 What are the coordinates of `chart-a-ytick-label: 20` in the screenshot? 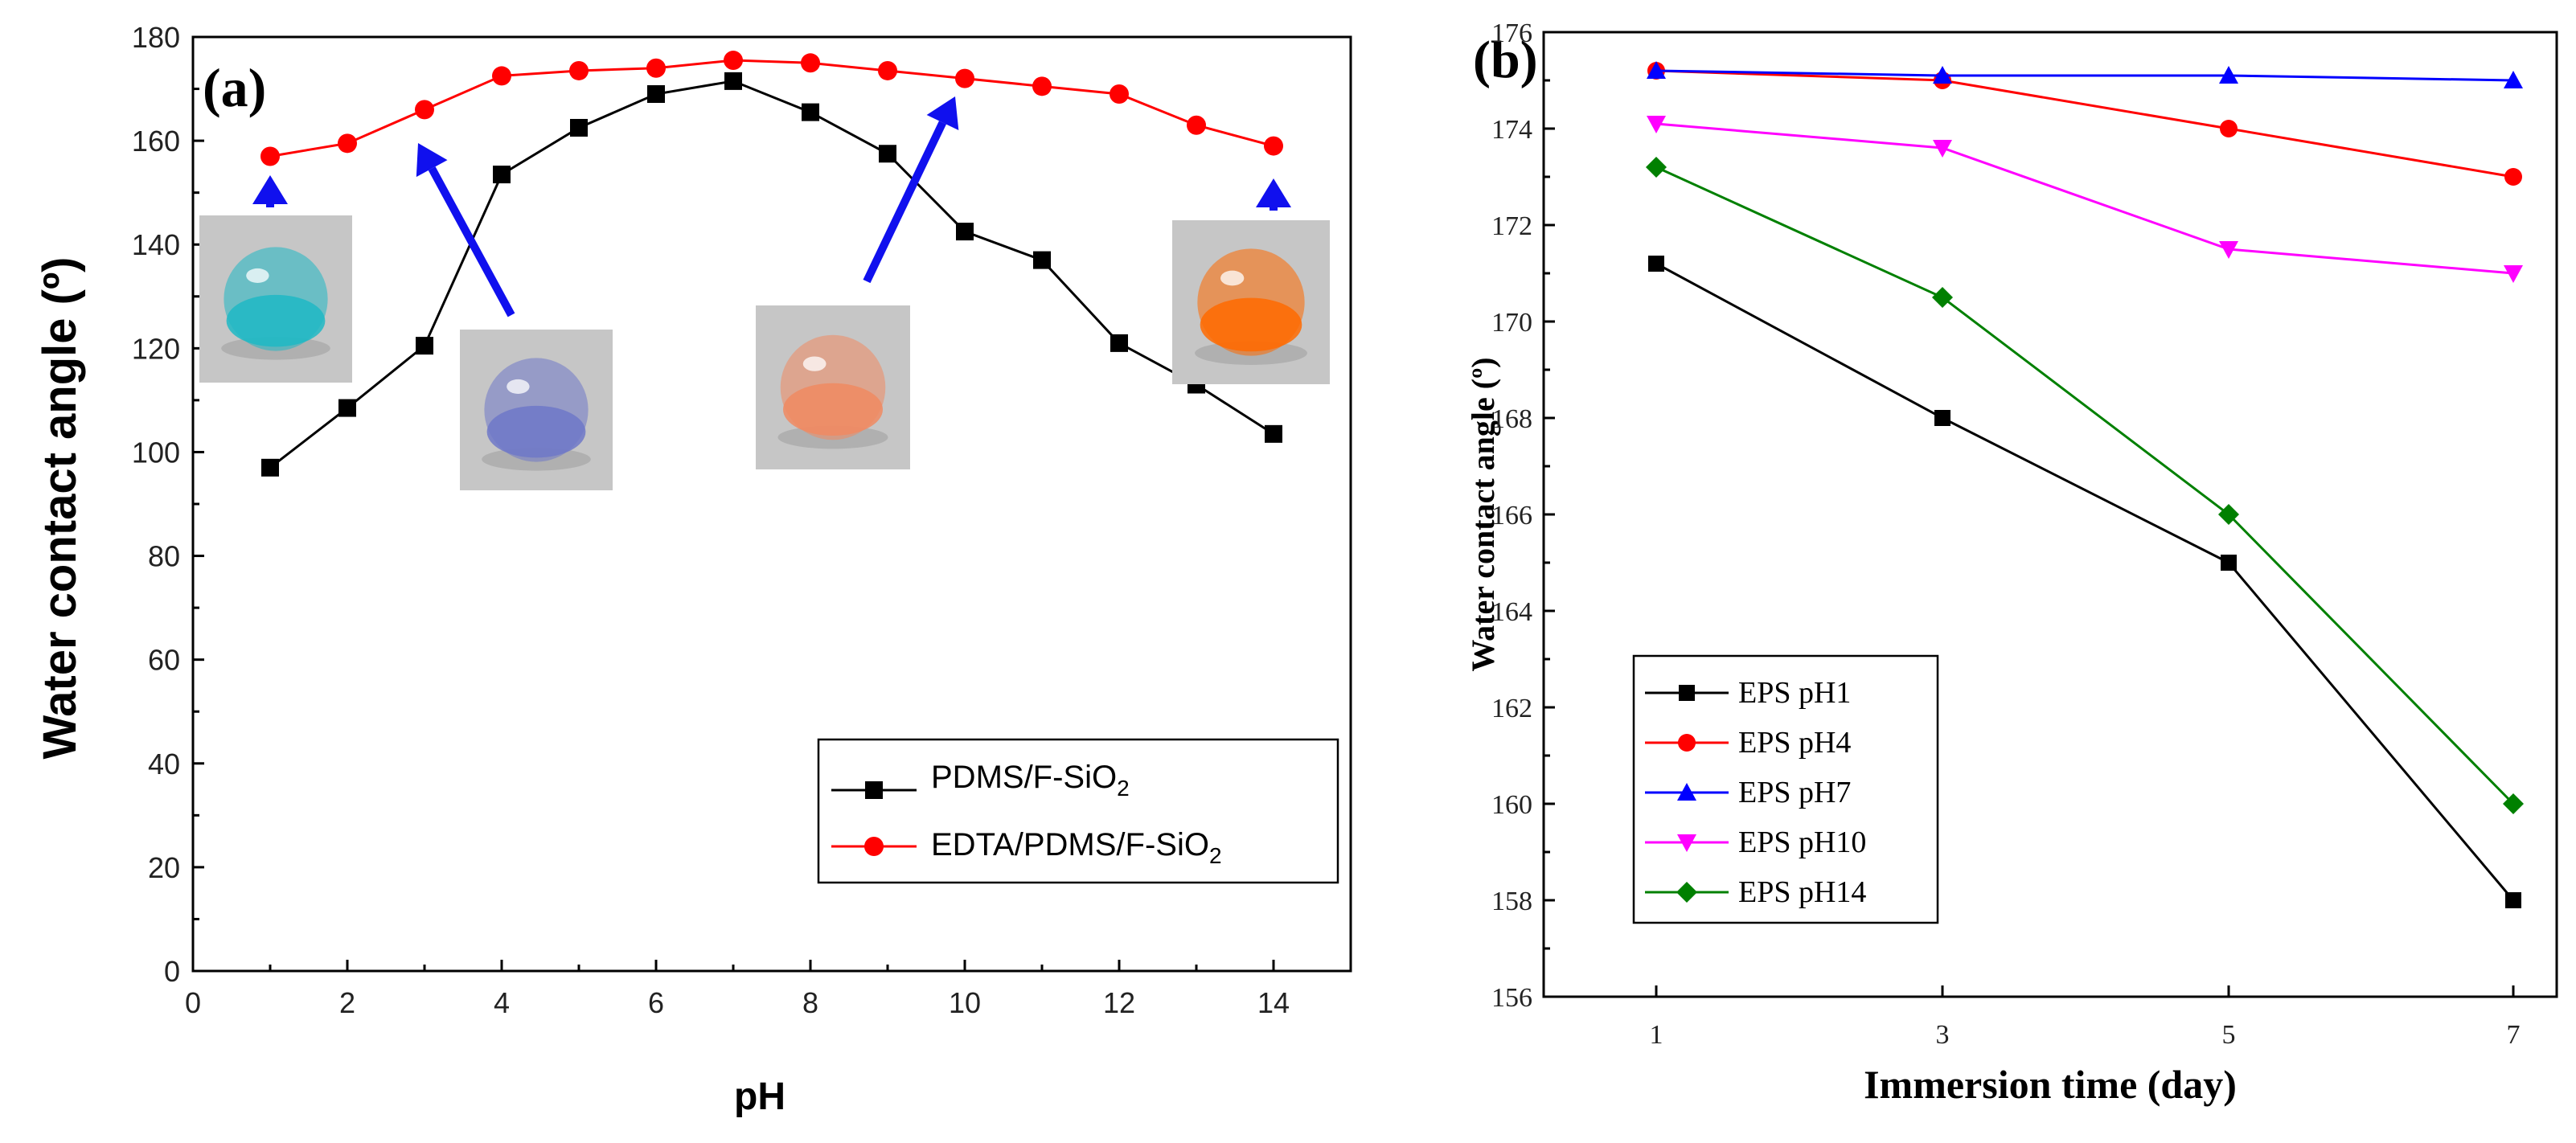 It's located at (164, 867).